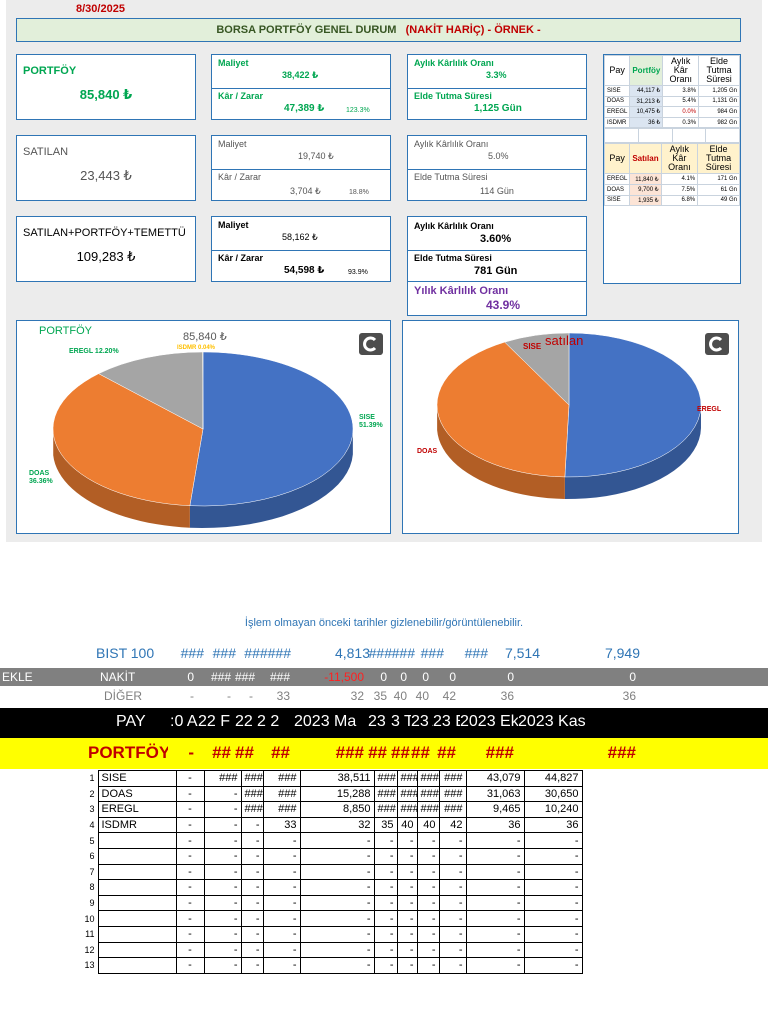 This screenshot has height=1024, width=768. What do you see at coordinates (553, 778) in the screenshot?
I see `row-cell: 44,827` at bounding box center [553, 778].